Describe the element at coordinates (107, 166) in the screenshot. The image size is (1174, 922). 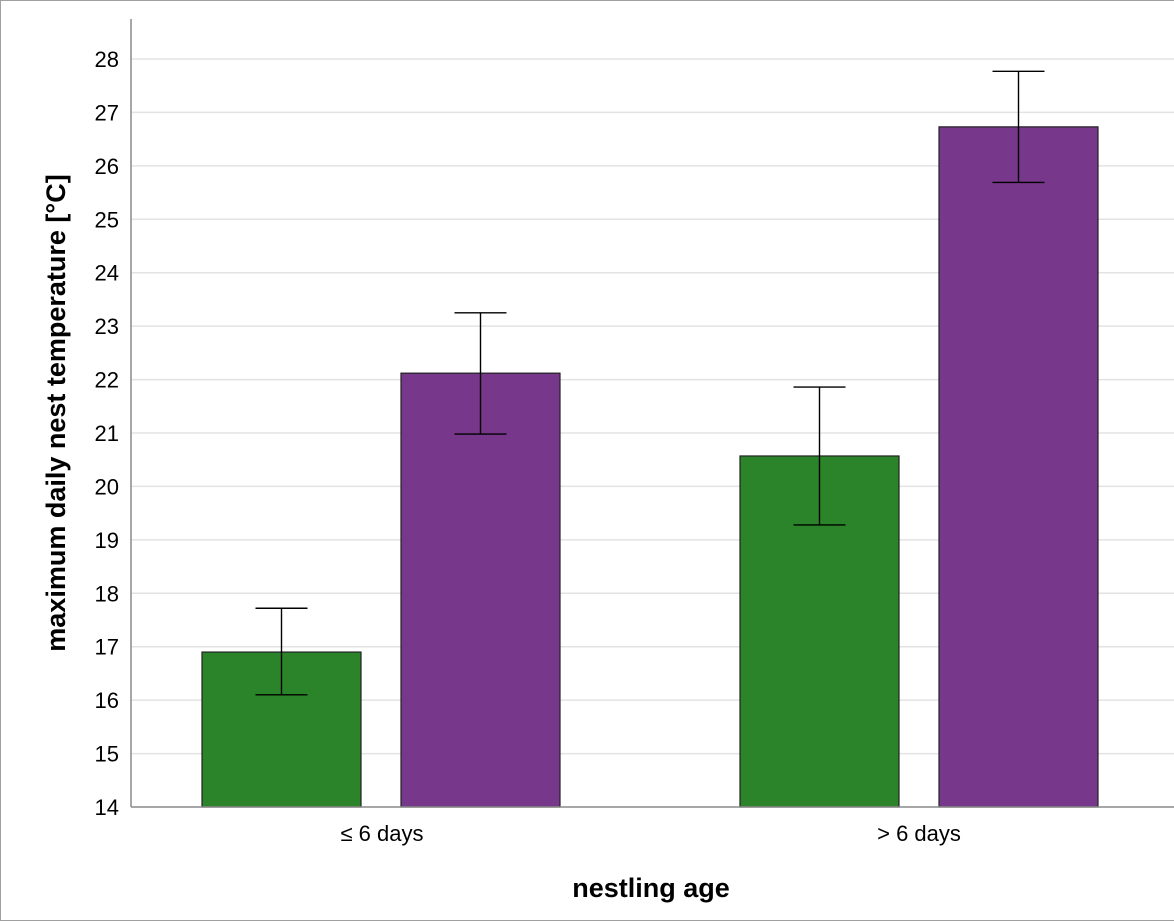
I see `y-tick-label: 26` at that location.